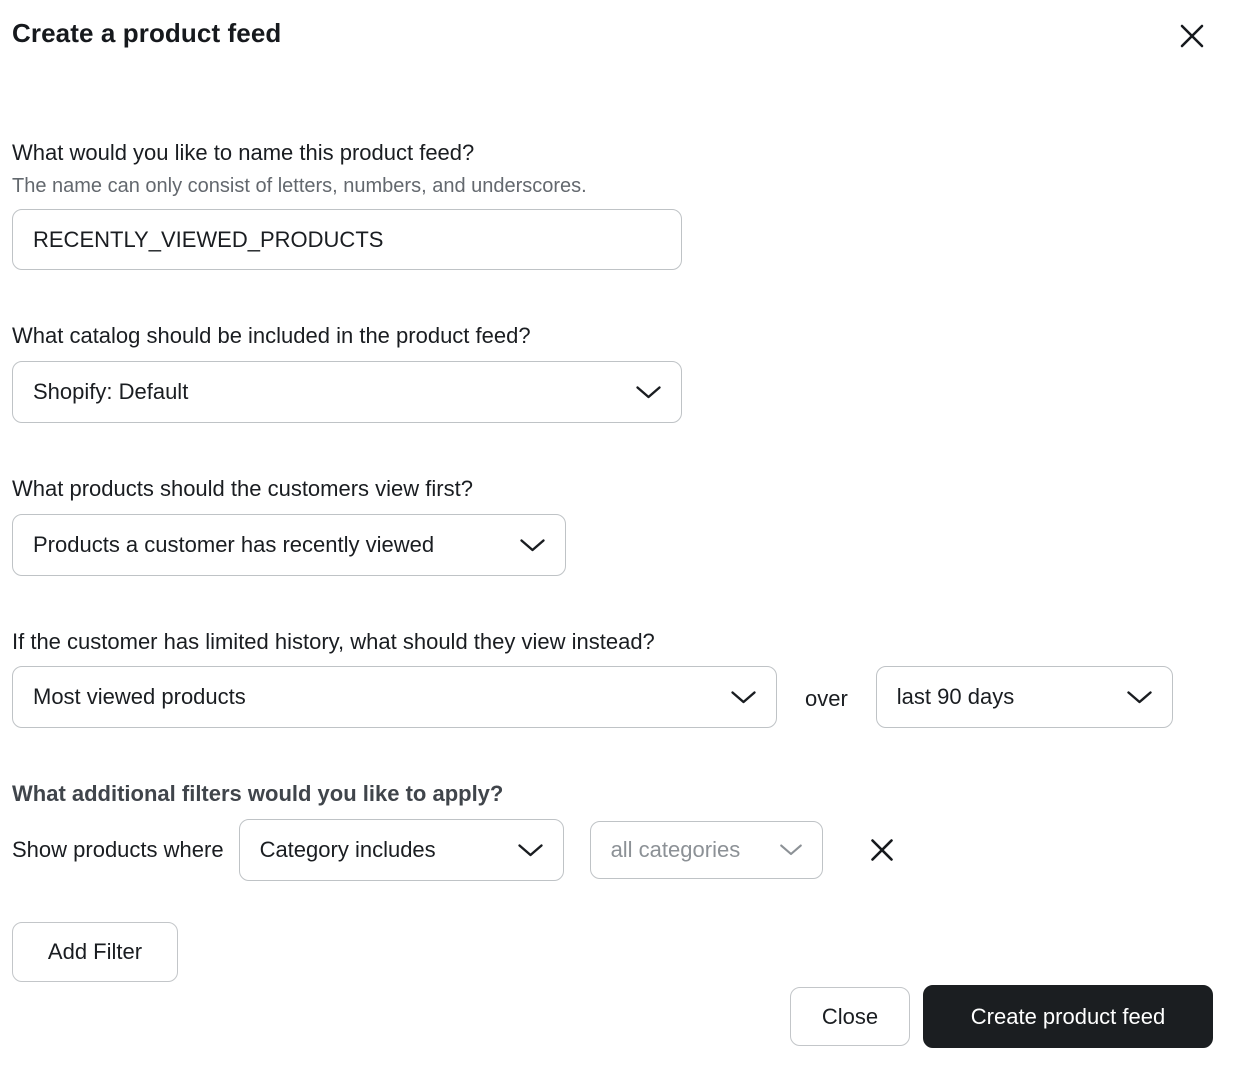 The height and width of the screenshot is (1074, 1236). What do you see at coordinates (675, 849) in the screenshot?
I see `filter-category-select-placeholder: all categories` at bounding box center [675, 849].